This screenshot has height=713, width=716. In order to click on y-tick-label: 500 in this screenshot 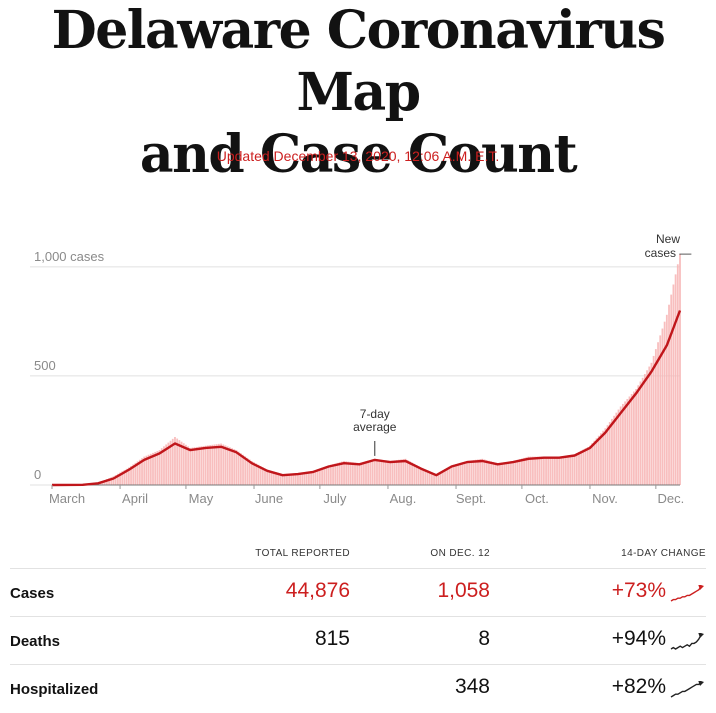, I will do `click(45, 365)`.